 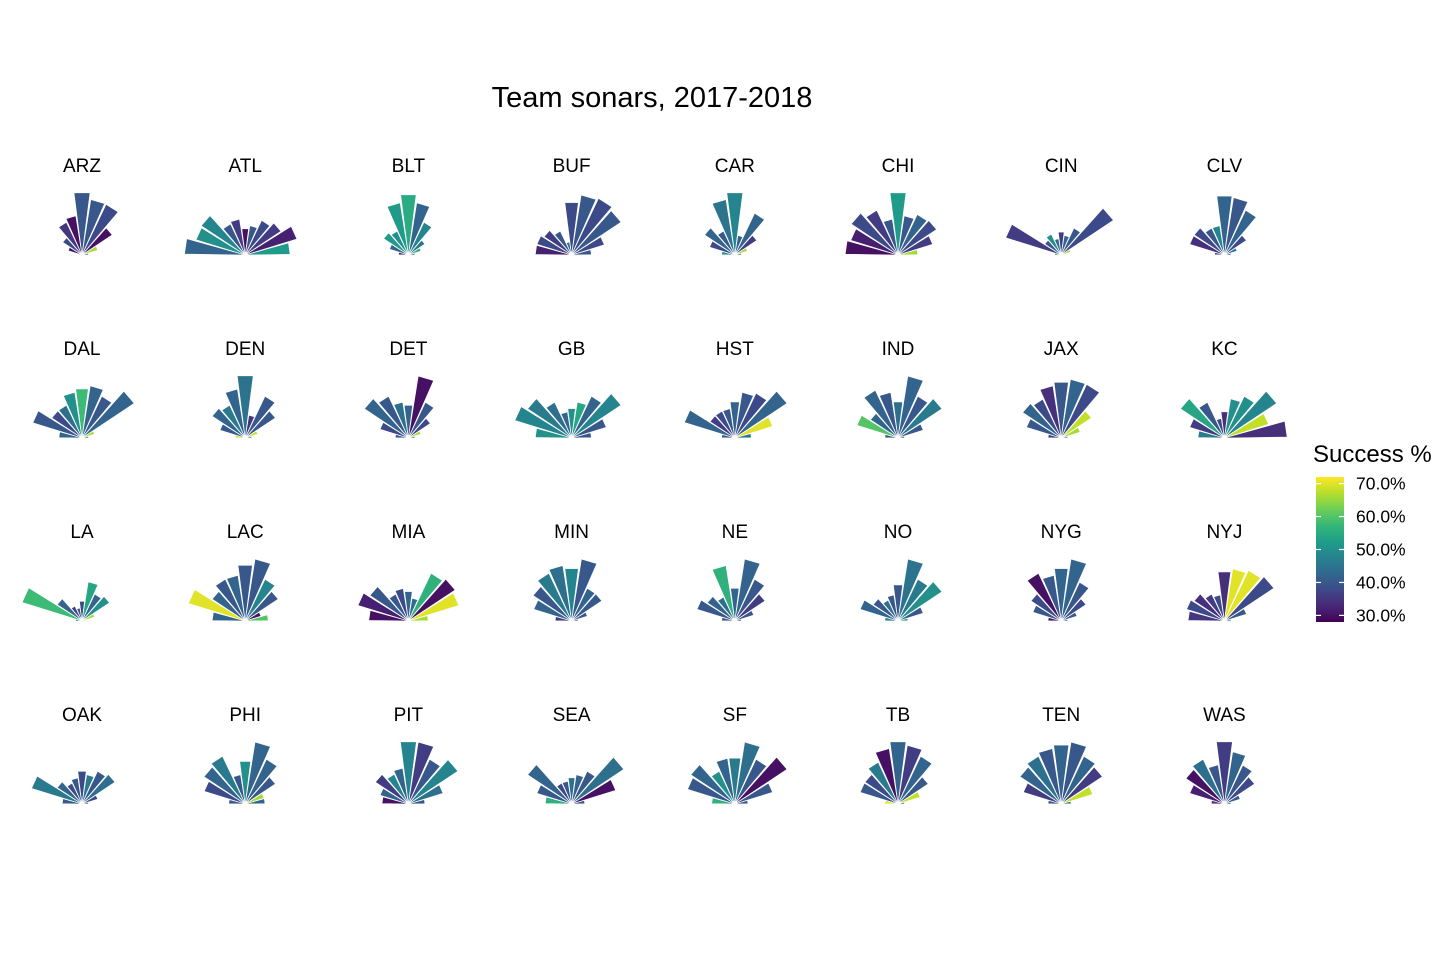 What do you see at coordinates (1381, 550) in the screenshot?
I see `legend-tick-label: 50.0%` at bounding box center [1381, 550].